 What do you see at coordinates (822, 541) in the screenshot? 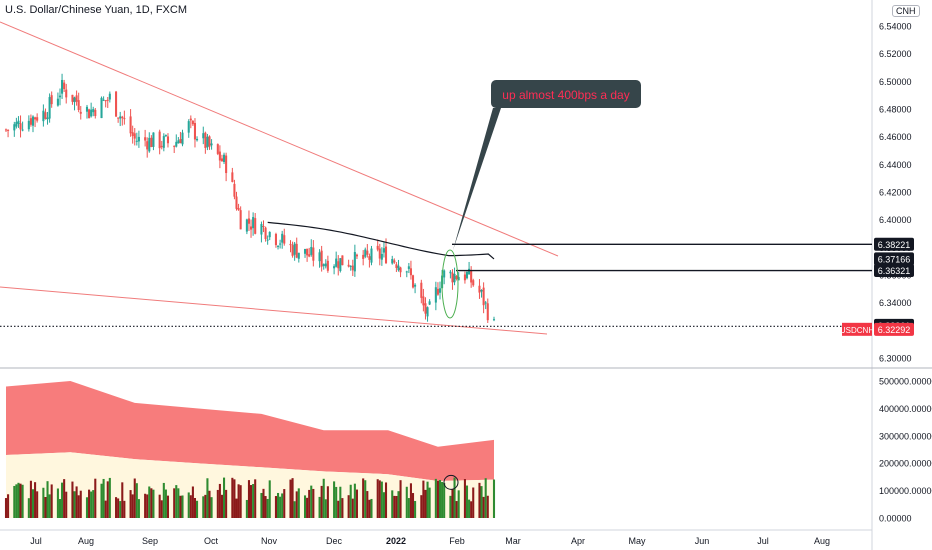
I see `x-tick-label: Aug` at bounding box center [822, 541].